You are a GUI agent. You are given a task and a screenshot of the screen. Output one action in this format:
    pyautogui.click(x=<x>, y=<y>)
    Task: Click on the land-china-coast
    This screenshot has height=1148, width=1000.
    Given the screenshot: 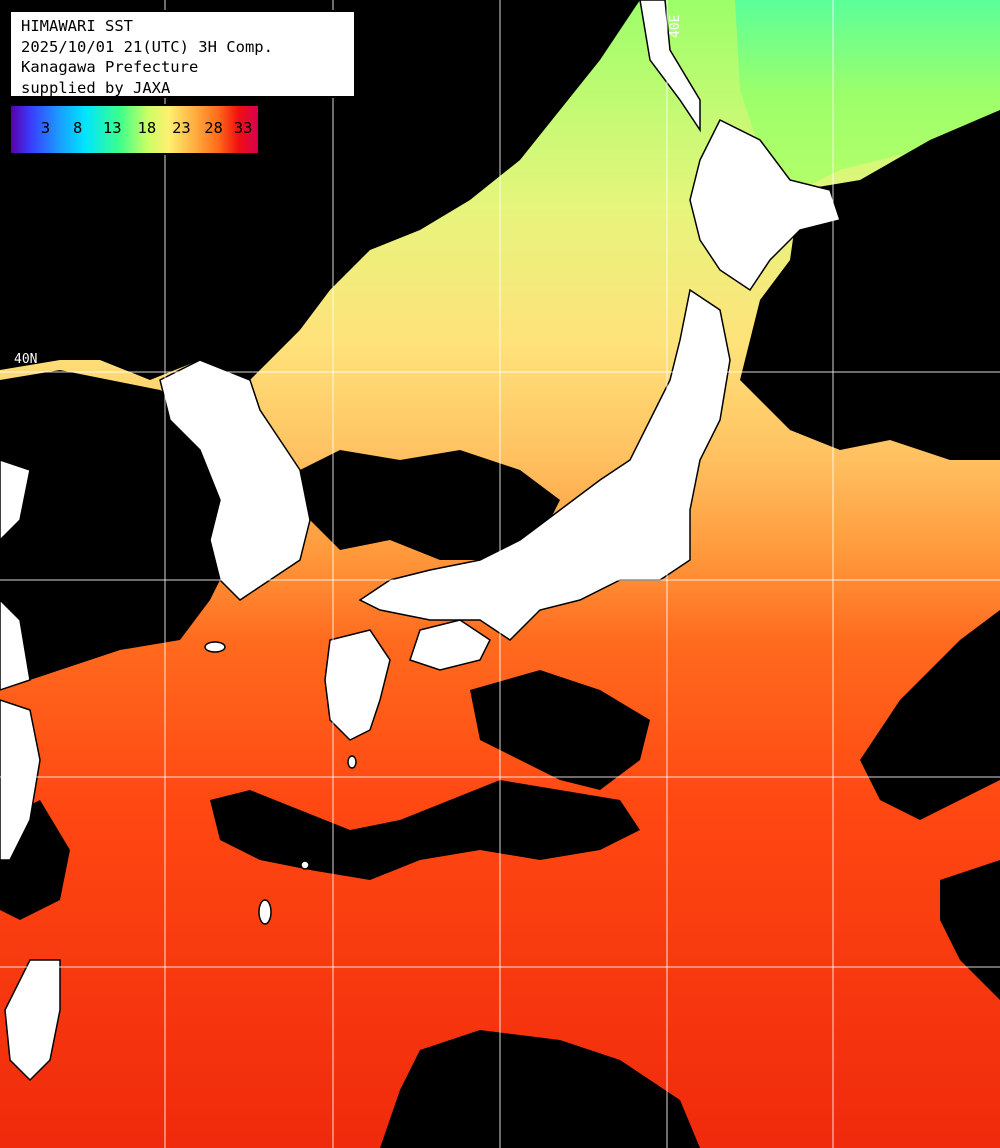 What is the action you would take?
    pyautogui.click(x=15, y=644)
    